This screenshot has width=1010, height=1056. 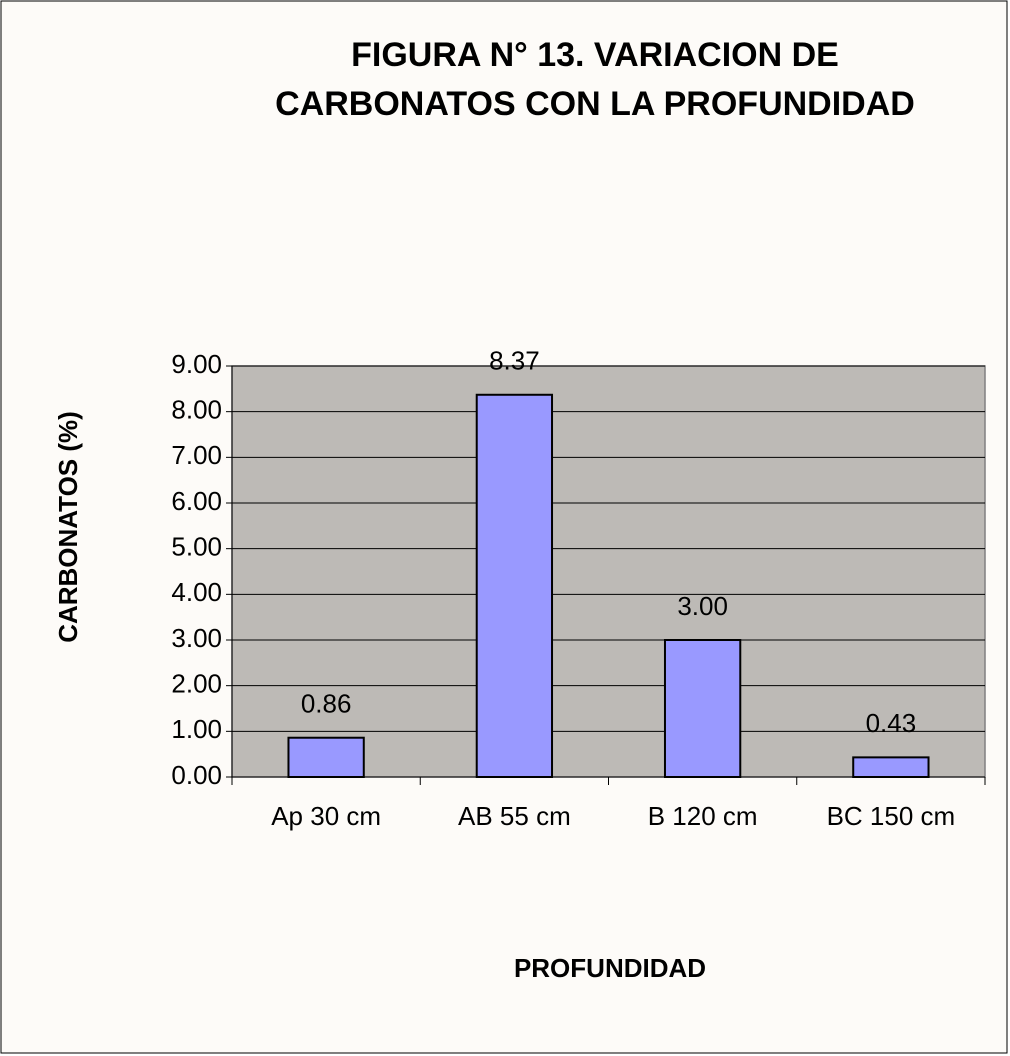 I want to click on y-tick-label: 9.00, so click(x=196, y=364).